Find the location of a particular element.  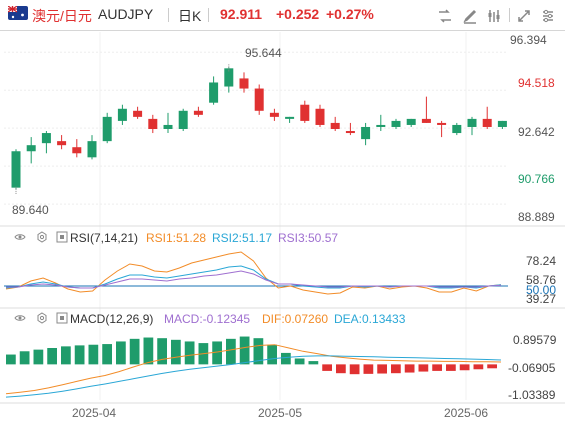

pair-name: 澳元/日元 is located at coordinates (62, 16).